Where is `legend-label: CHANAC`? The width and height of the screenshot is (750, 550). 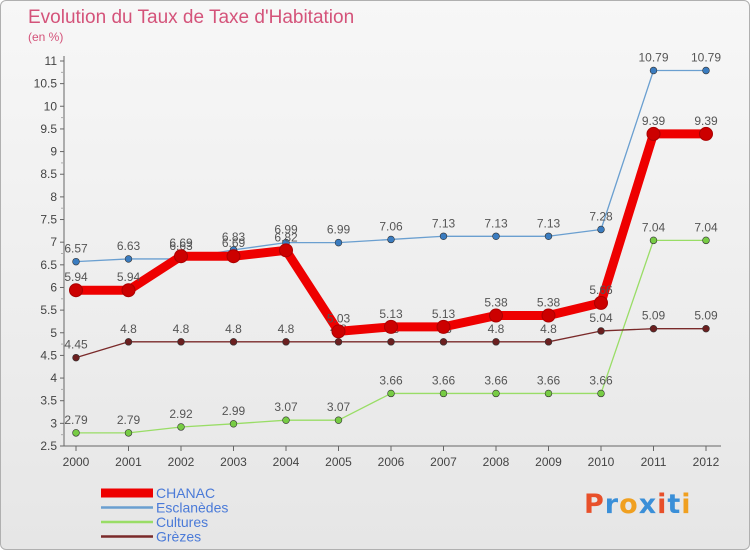
legend-label: CHANAC is located at coordinates (185, 493).